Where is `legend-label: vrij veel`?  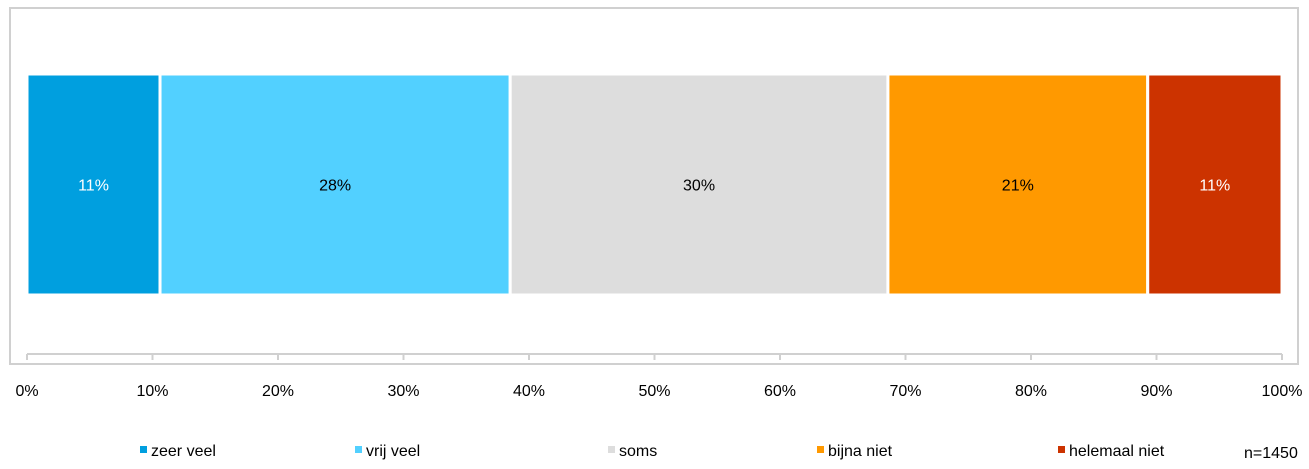 legend-label: vrij veel is located at coordinates (393, 451).